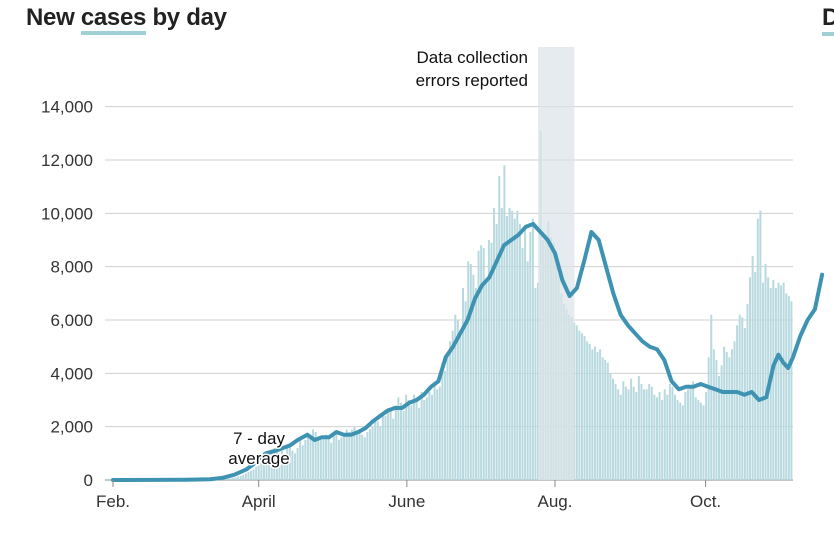 The image size is (834, 542). Describe the element at coordinates (53, 17) in the screenshot. I see `chart-title-plain: New` at that location.